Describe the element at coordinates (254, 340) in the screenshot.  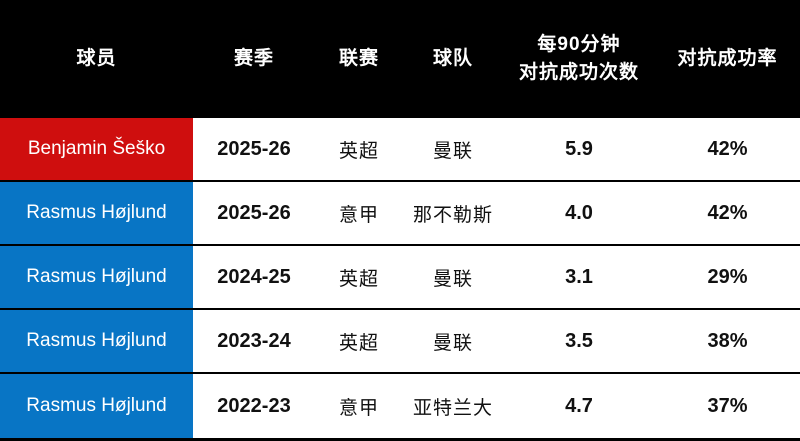
I see `season-cell: 2023-24` at that location.